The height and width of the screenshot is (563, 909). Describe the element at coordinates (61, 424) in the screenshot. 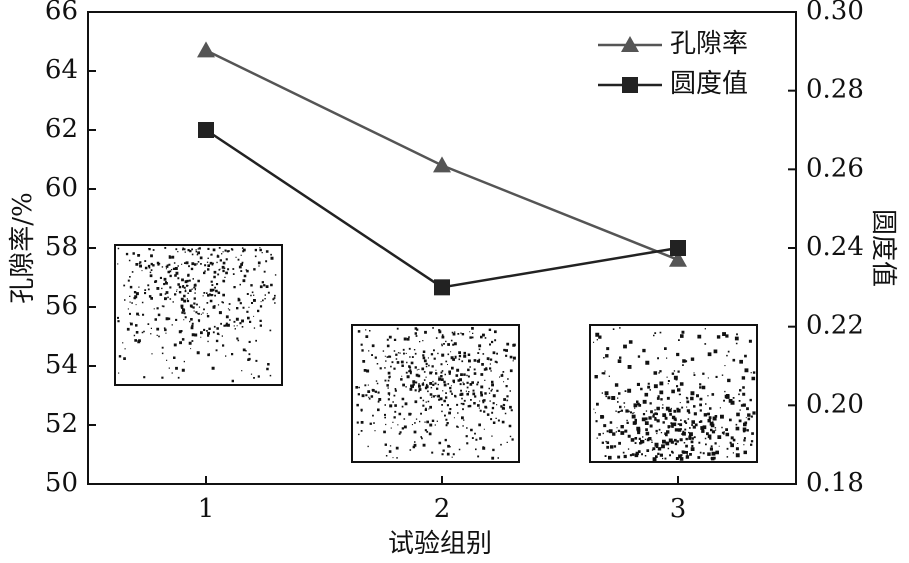

I see `y-tick-label: 52` at that location.